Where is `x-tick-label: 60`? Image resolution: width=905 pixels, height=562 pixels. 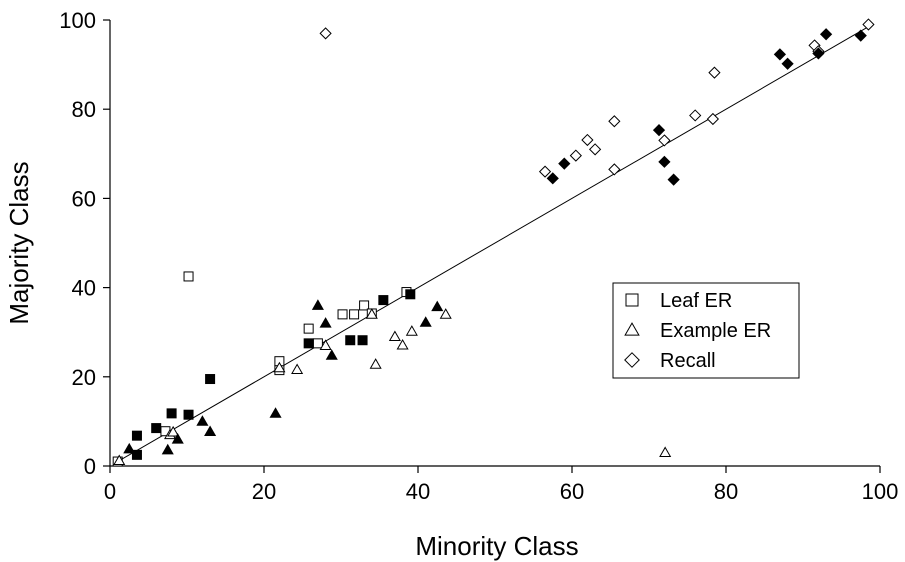
x-tick-label: 60 is located at coordinates (572, 491).